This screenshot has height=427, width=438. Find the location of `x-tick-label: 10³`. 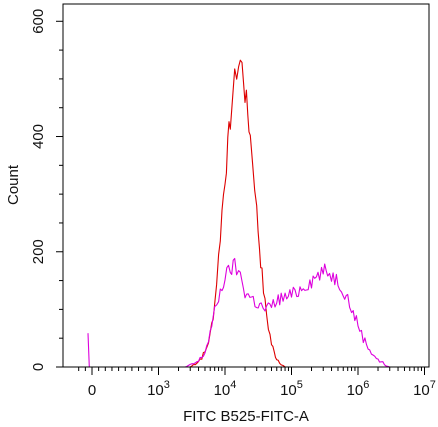

x-tick-label: 10³ is located at coordinates (158, 389).